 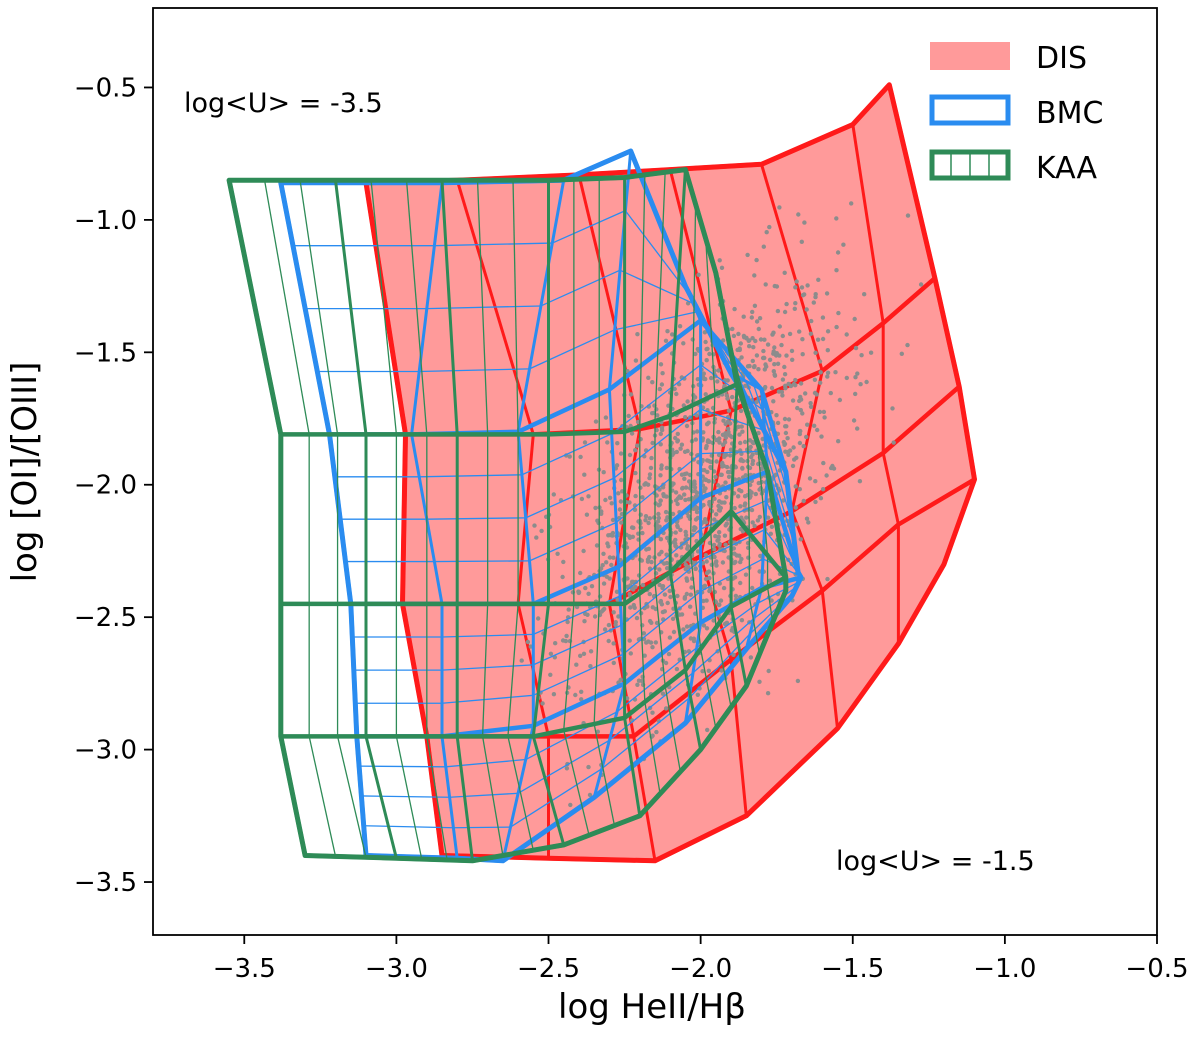 What do you see at coordinates (700, 969) in the screenshot?
I see `x-tick-label: −2.0` at bounding box center [700, 969].